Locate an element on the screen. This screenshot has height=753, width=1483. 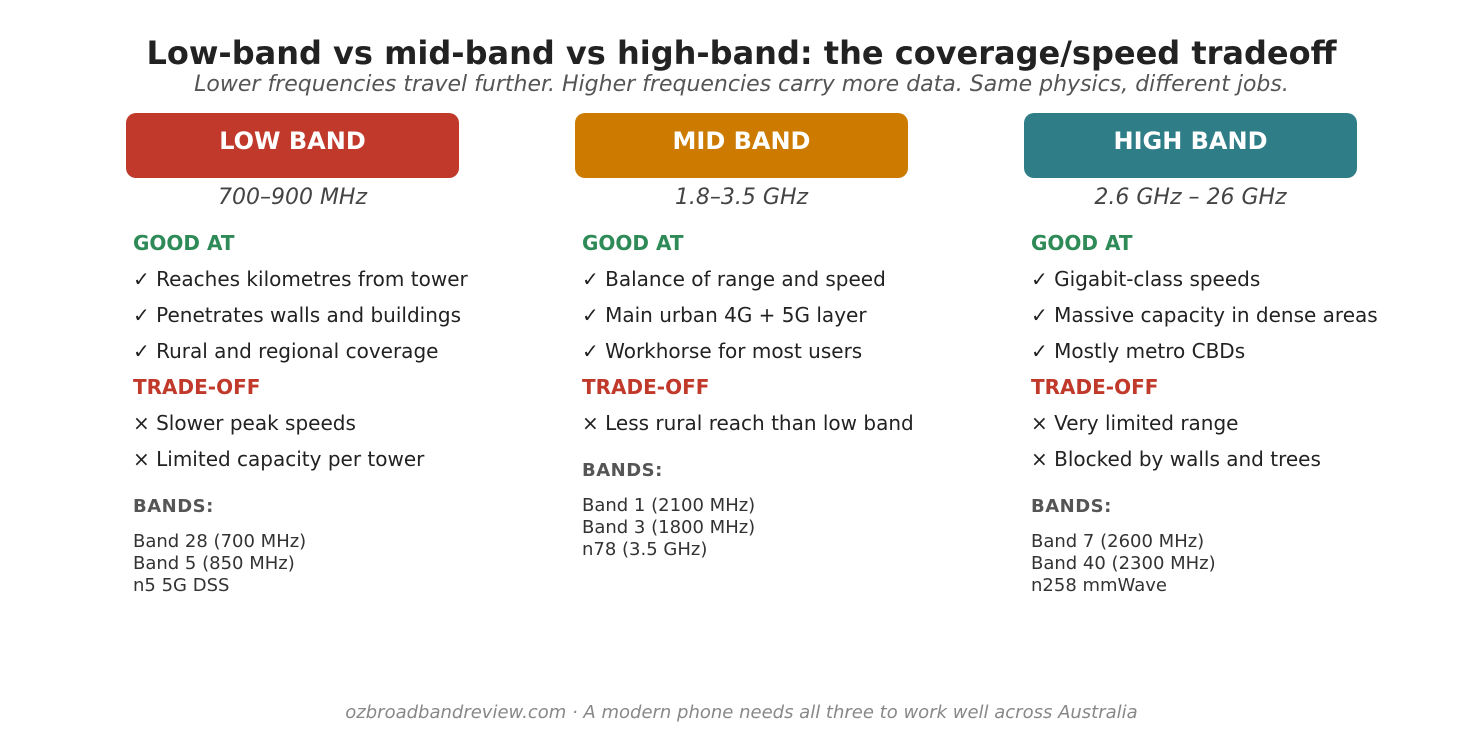
band-item: Band 40 (2300 MHz) is located at coordinates (1123, 563).